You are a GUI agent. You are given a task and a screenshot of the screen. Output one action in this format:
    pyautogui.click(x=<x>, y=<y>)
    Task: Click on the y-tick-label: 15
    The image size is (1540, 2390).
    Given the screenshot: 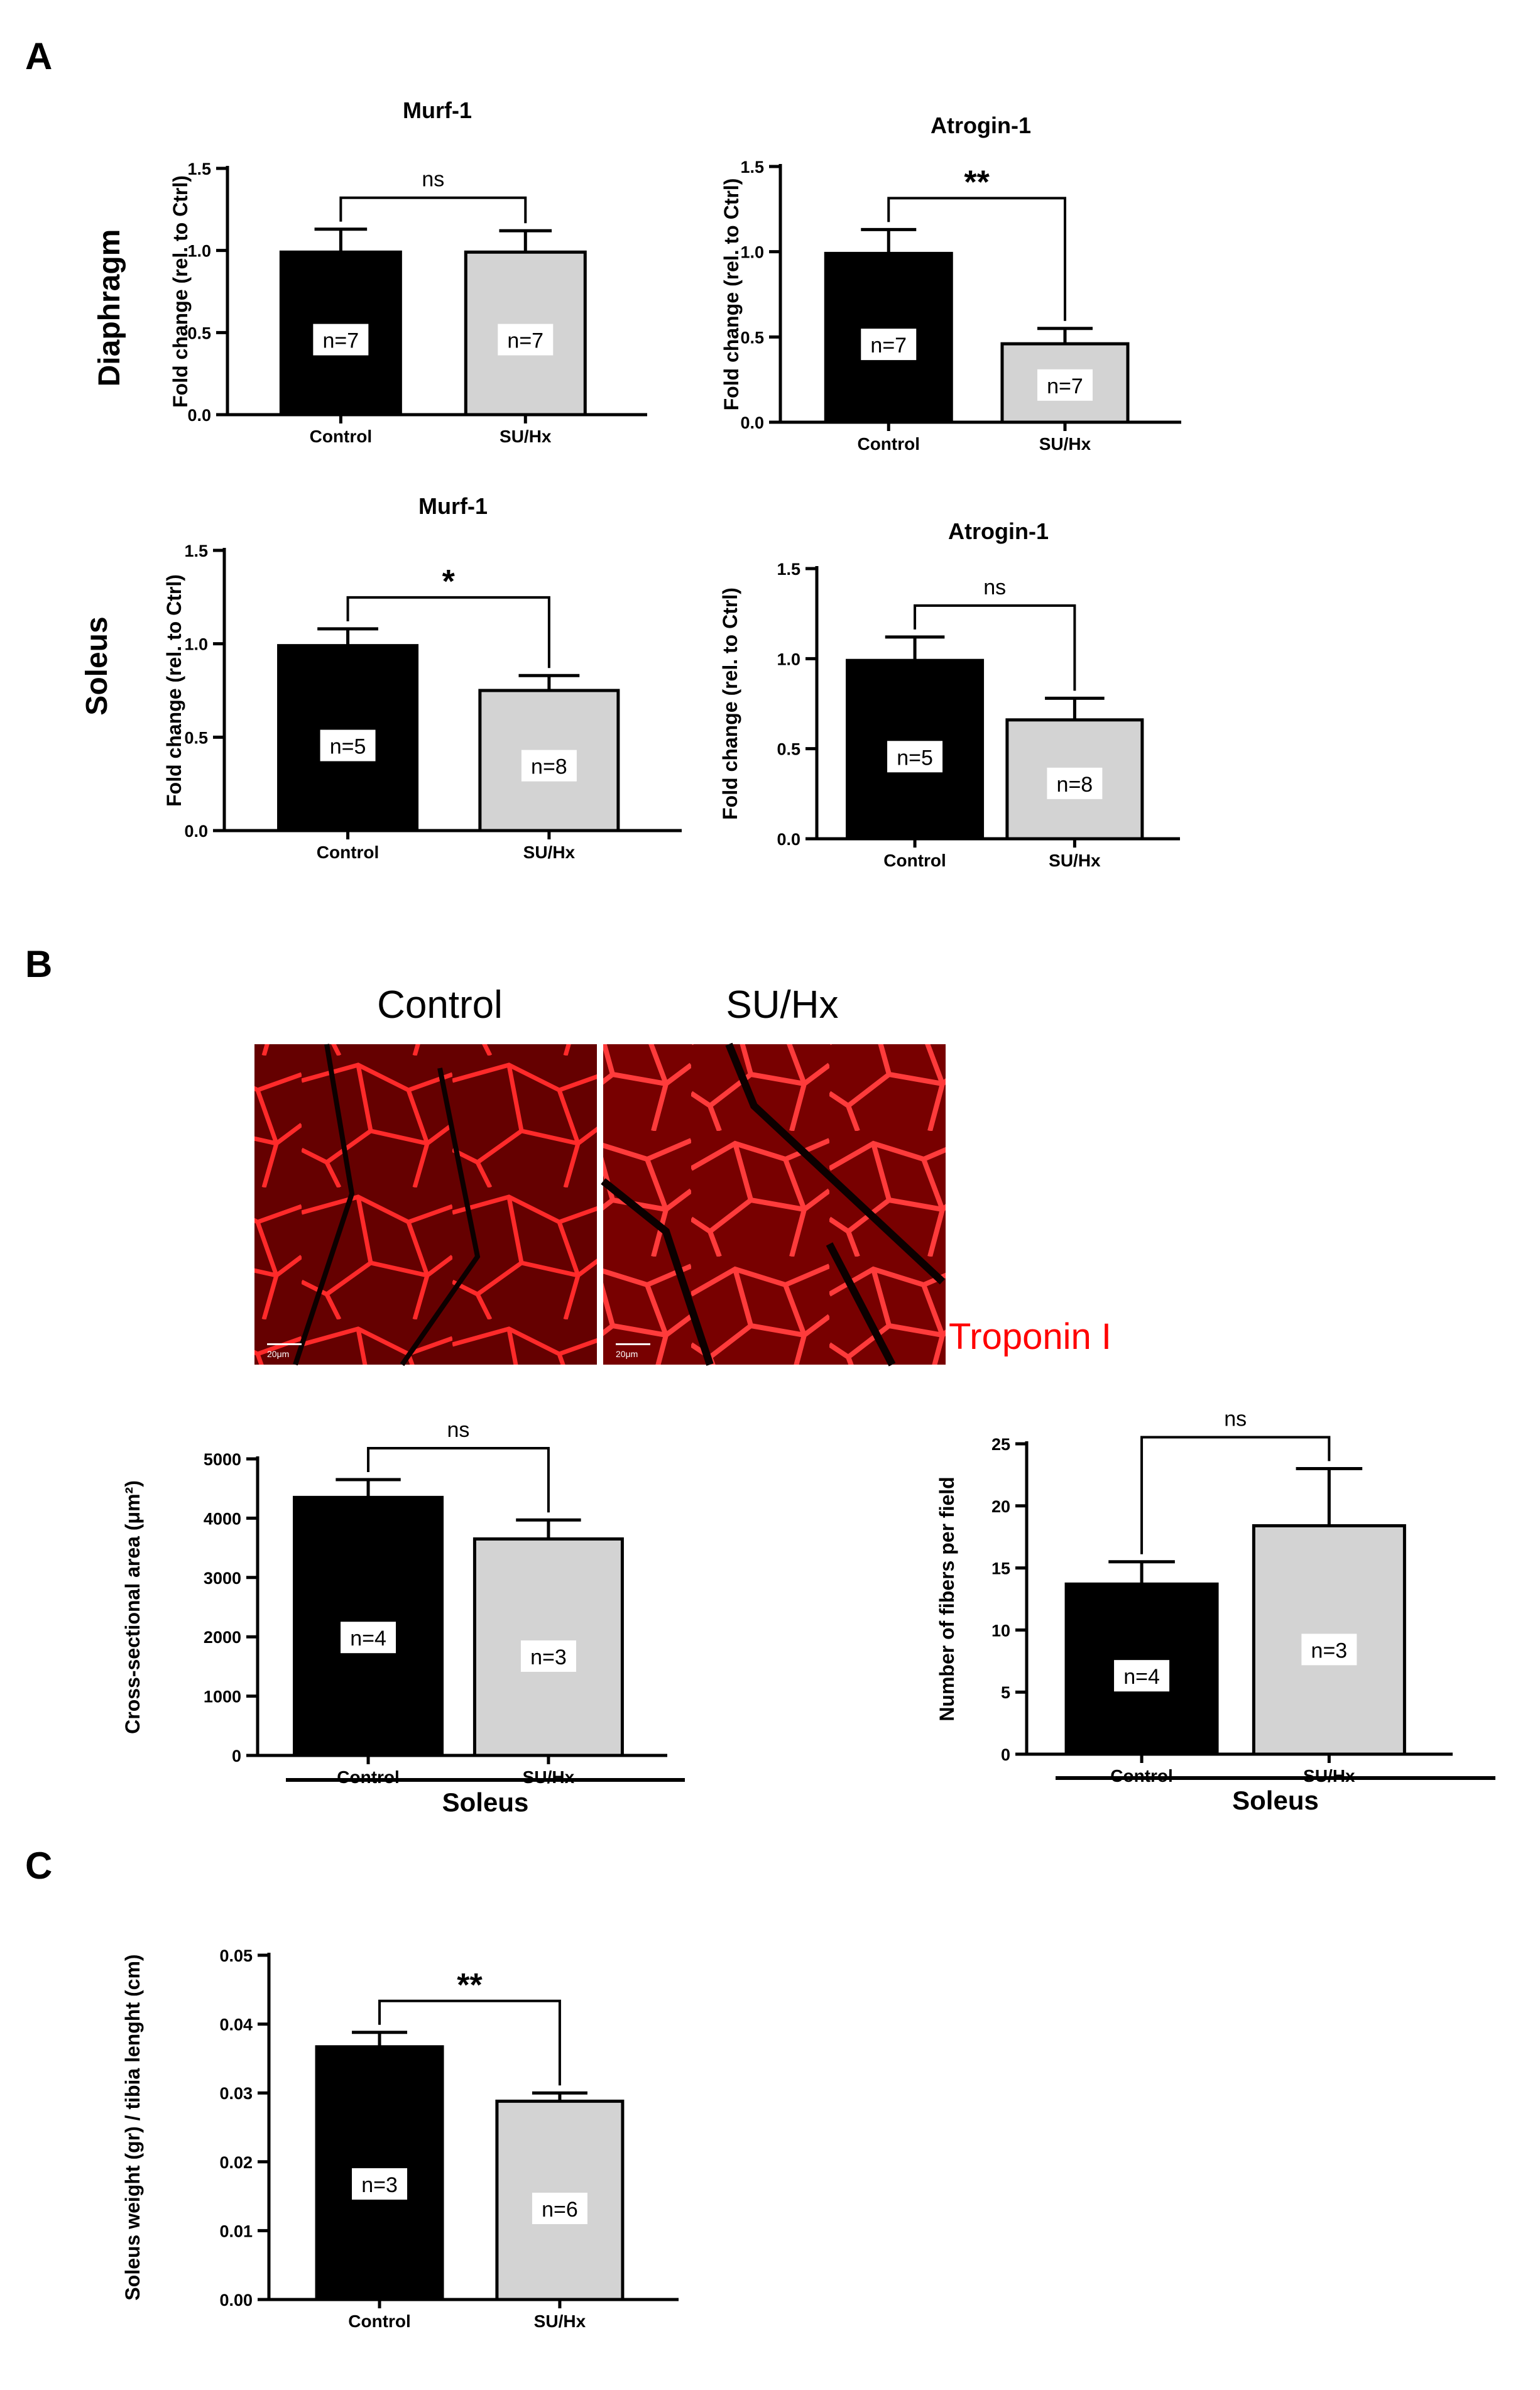 What is the action you would take?
    pyautogui.click(x=1000, y=1568)
    